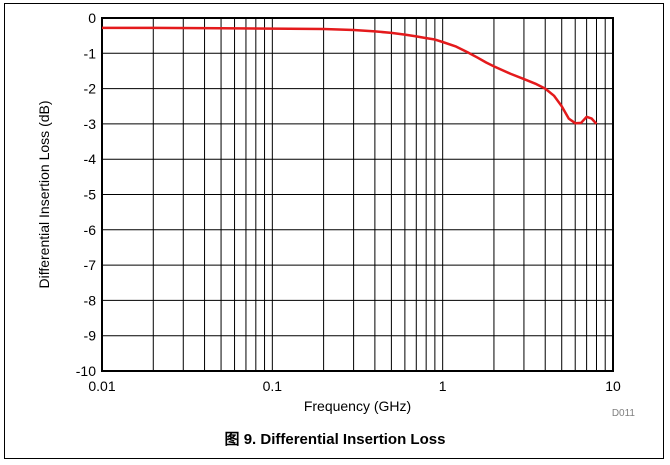 The image size is (670, 465). What do you see at coordinates (101, 386) in the screenshot?
I see `x-tick-label: 0.01` at bounding box center [101, 386].